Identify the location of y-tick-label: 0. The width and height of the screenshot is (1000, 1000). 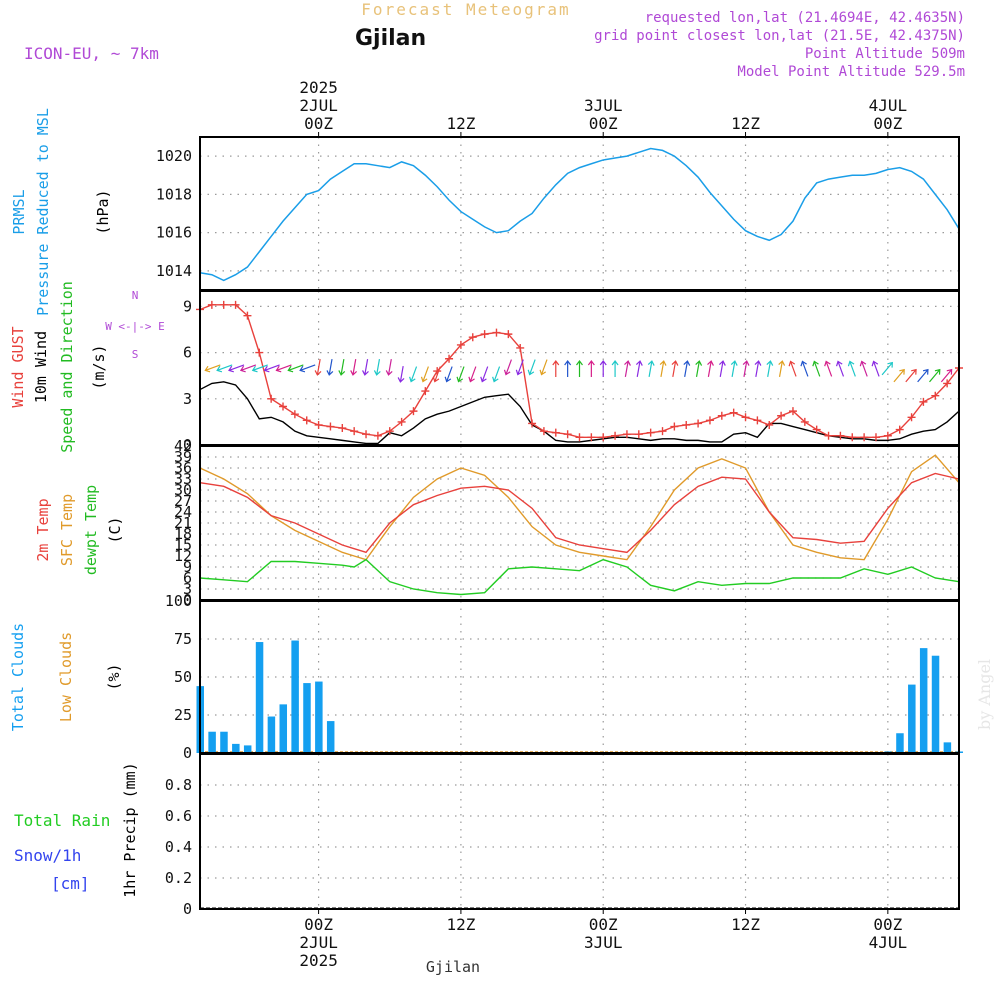
(187, 445).